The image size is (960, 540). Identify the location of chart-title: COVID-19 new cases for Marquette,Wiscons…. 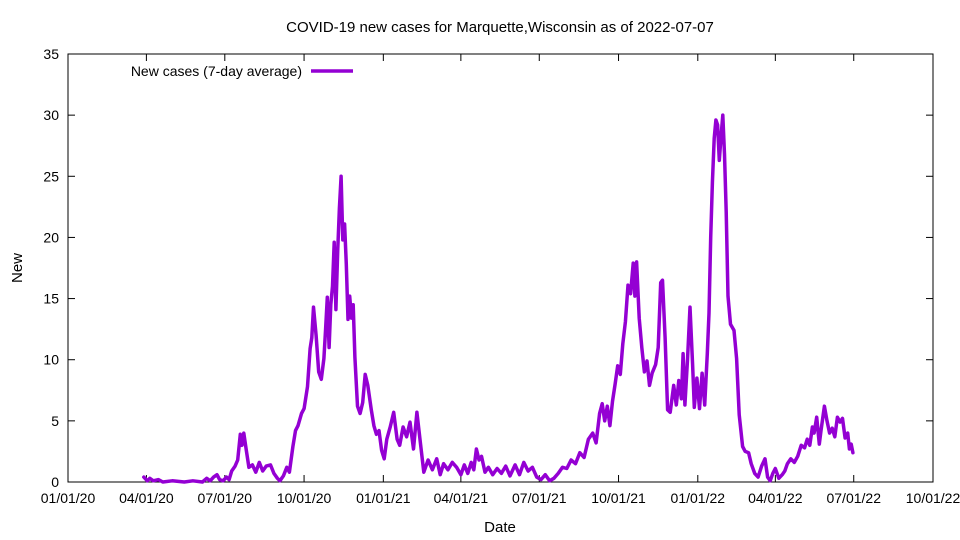
(500, 27).